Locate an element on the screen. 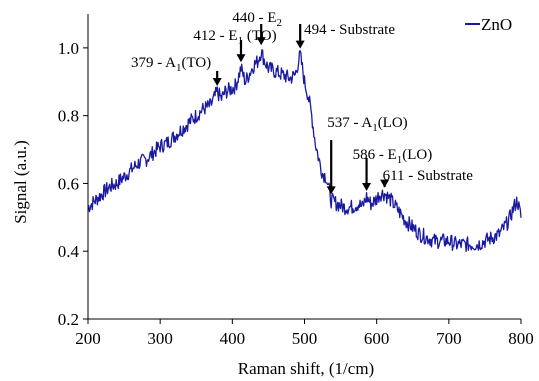 Image resolution: width=539 pixels, height=381 pixels. x-tick-label: 800 is located at coordinates (521, 338).